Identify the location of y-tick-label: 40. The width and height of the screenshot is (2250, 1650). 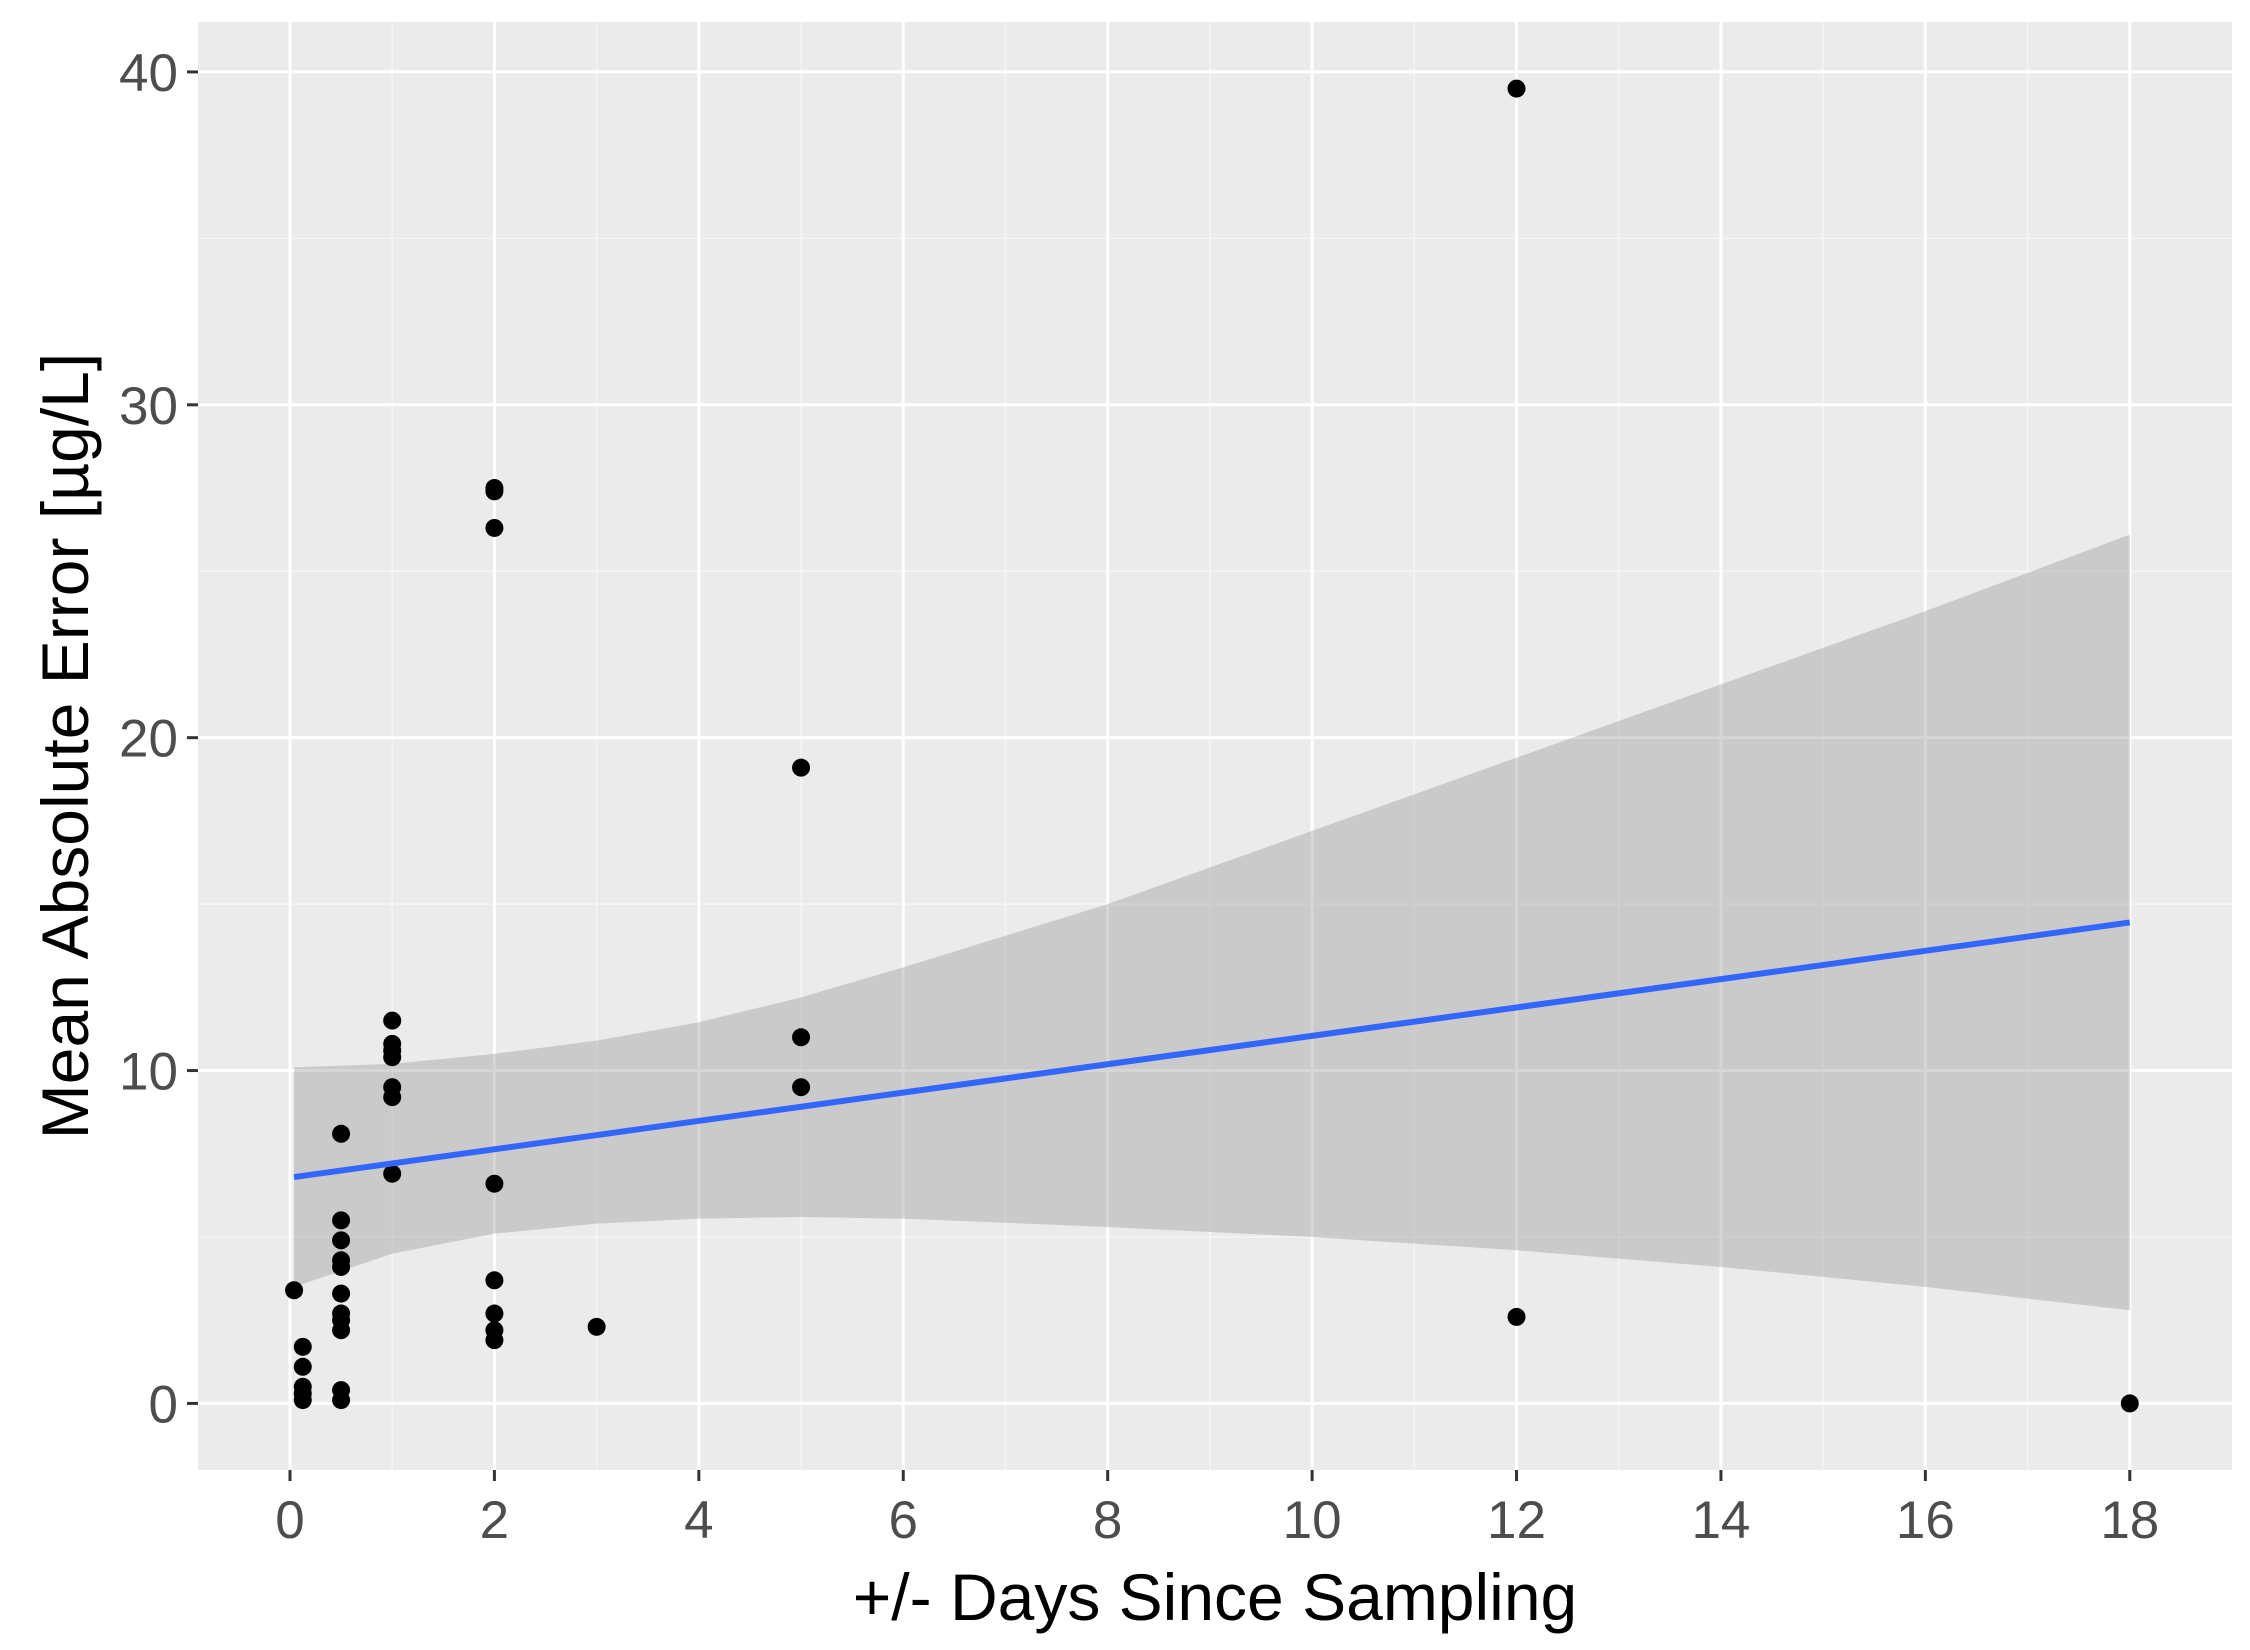
(148, 73).